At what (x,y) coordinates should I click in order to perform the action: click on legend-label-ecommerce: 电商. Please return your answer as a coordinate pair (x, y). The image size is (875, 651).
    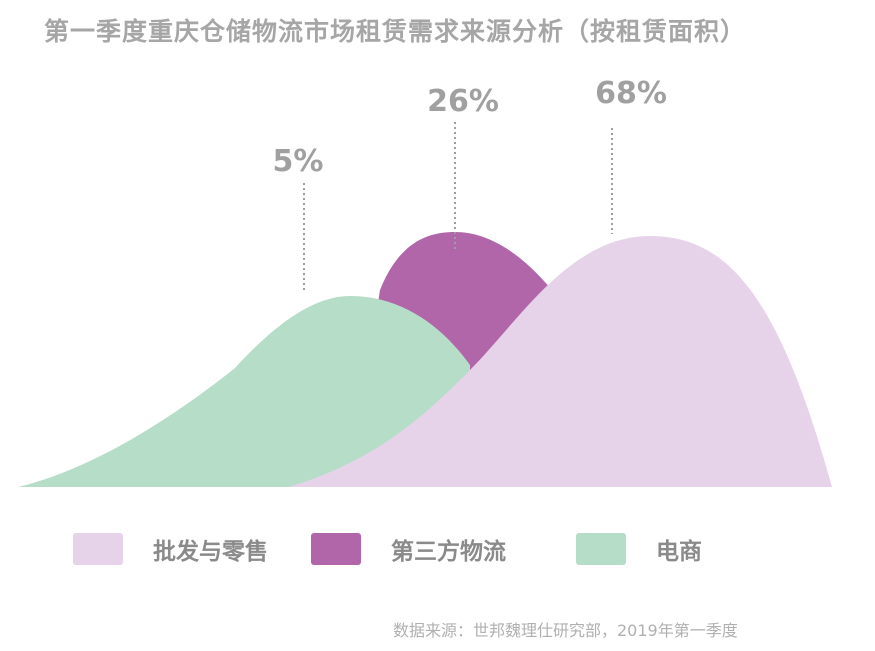
    Looking at the image, I should click on (679, 552).